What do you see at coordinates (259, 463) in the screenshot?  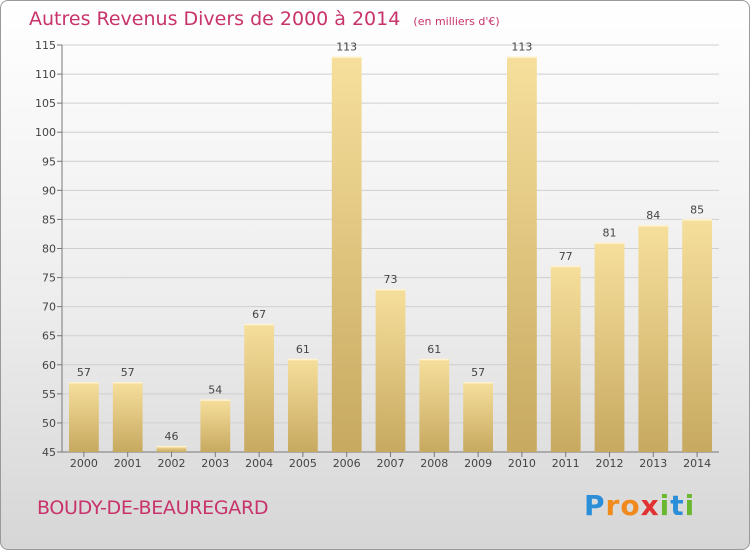 I see `x-tick-label: 2004` at bounding box center [259, 463].